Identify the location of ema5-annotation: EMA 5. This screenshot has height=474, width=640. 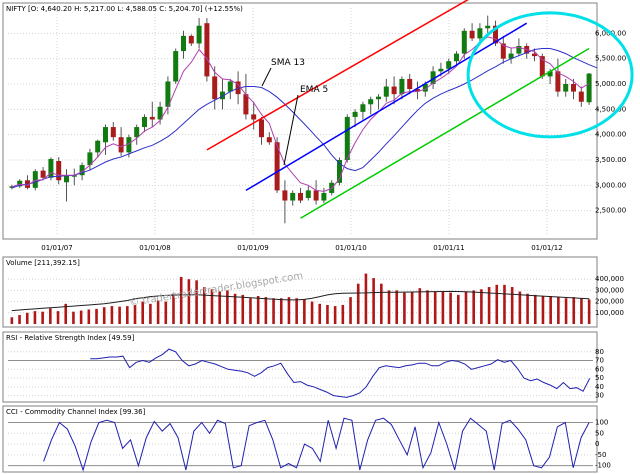
(314, 90).